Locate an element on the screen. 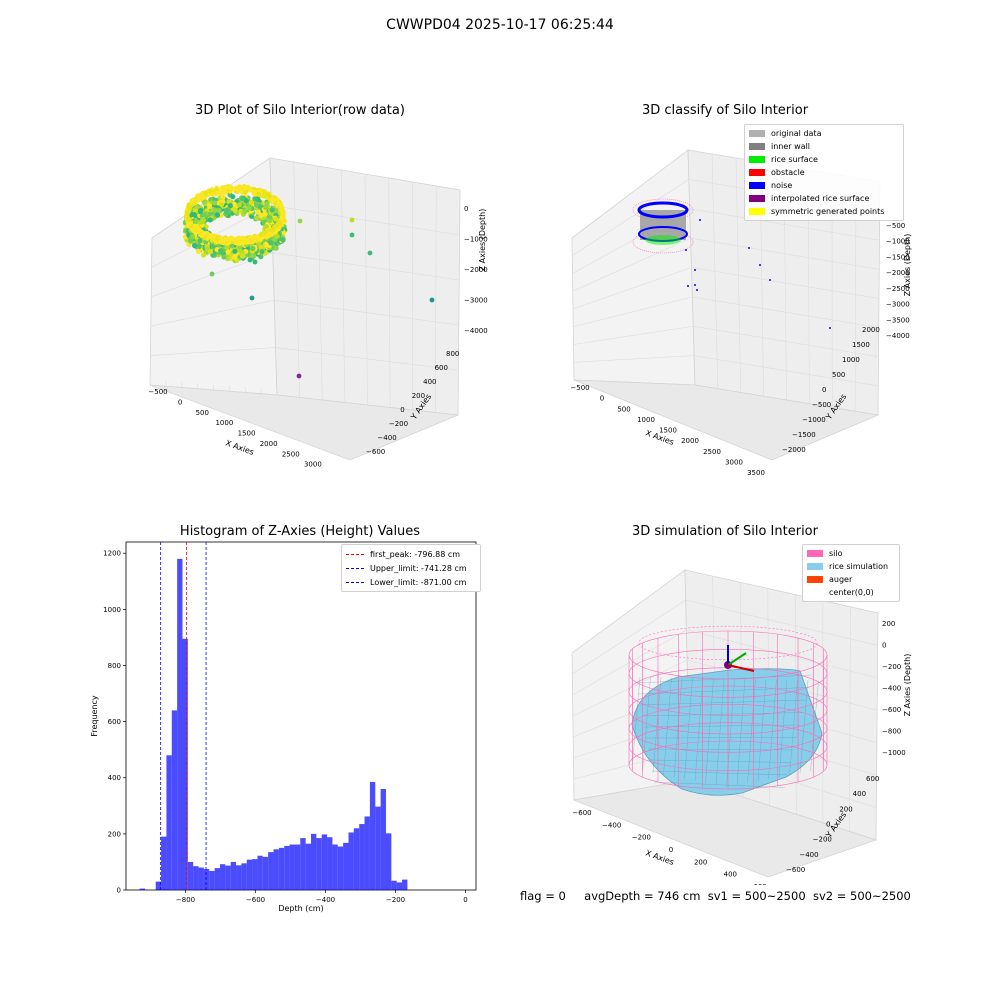 The width and height of the screenshot is (1000, 1000). panel-2-title: 3D classify of Silo Interior is located at coordinates (725, 110).